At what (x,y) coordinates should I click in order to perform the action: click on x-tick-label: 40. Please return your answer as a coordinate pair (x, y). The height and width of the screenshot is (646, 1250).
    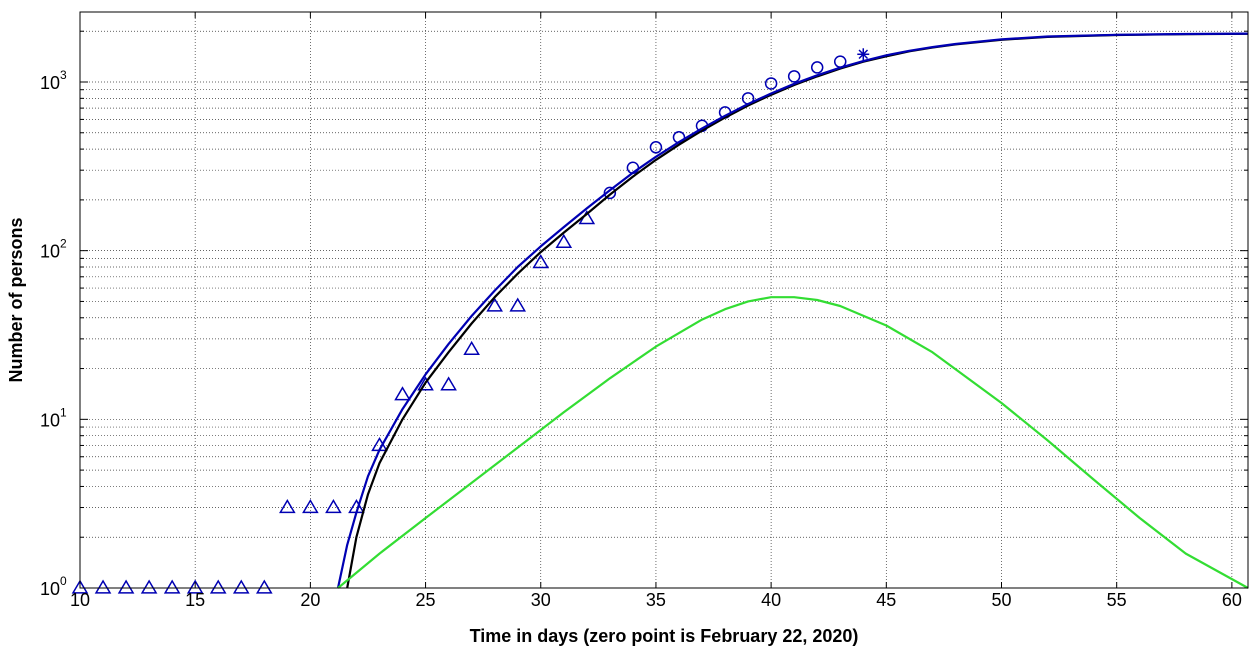
    Looking at the image, I should click on (771, 600).